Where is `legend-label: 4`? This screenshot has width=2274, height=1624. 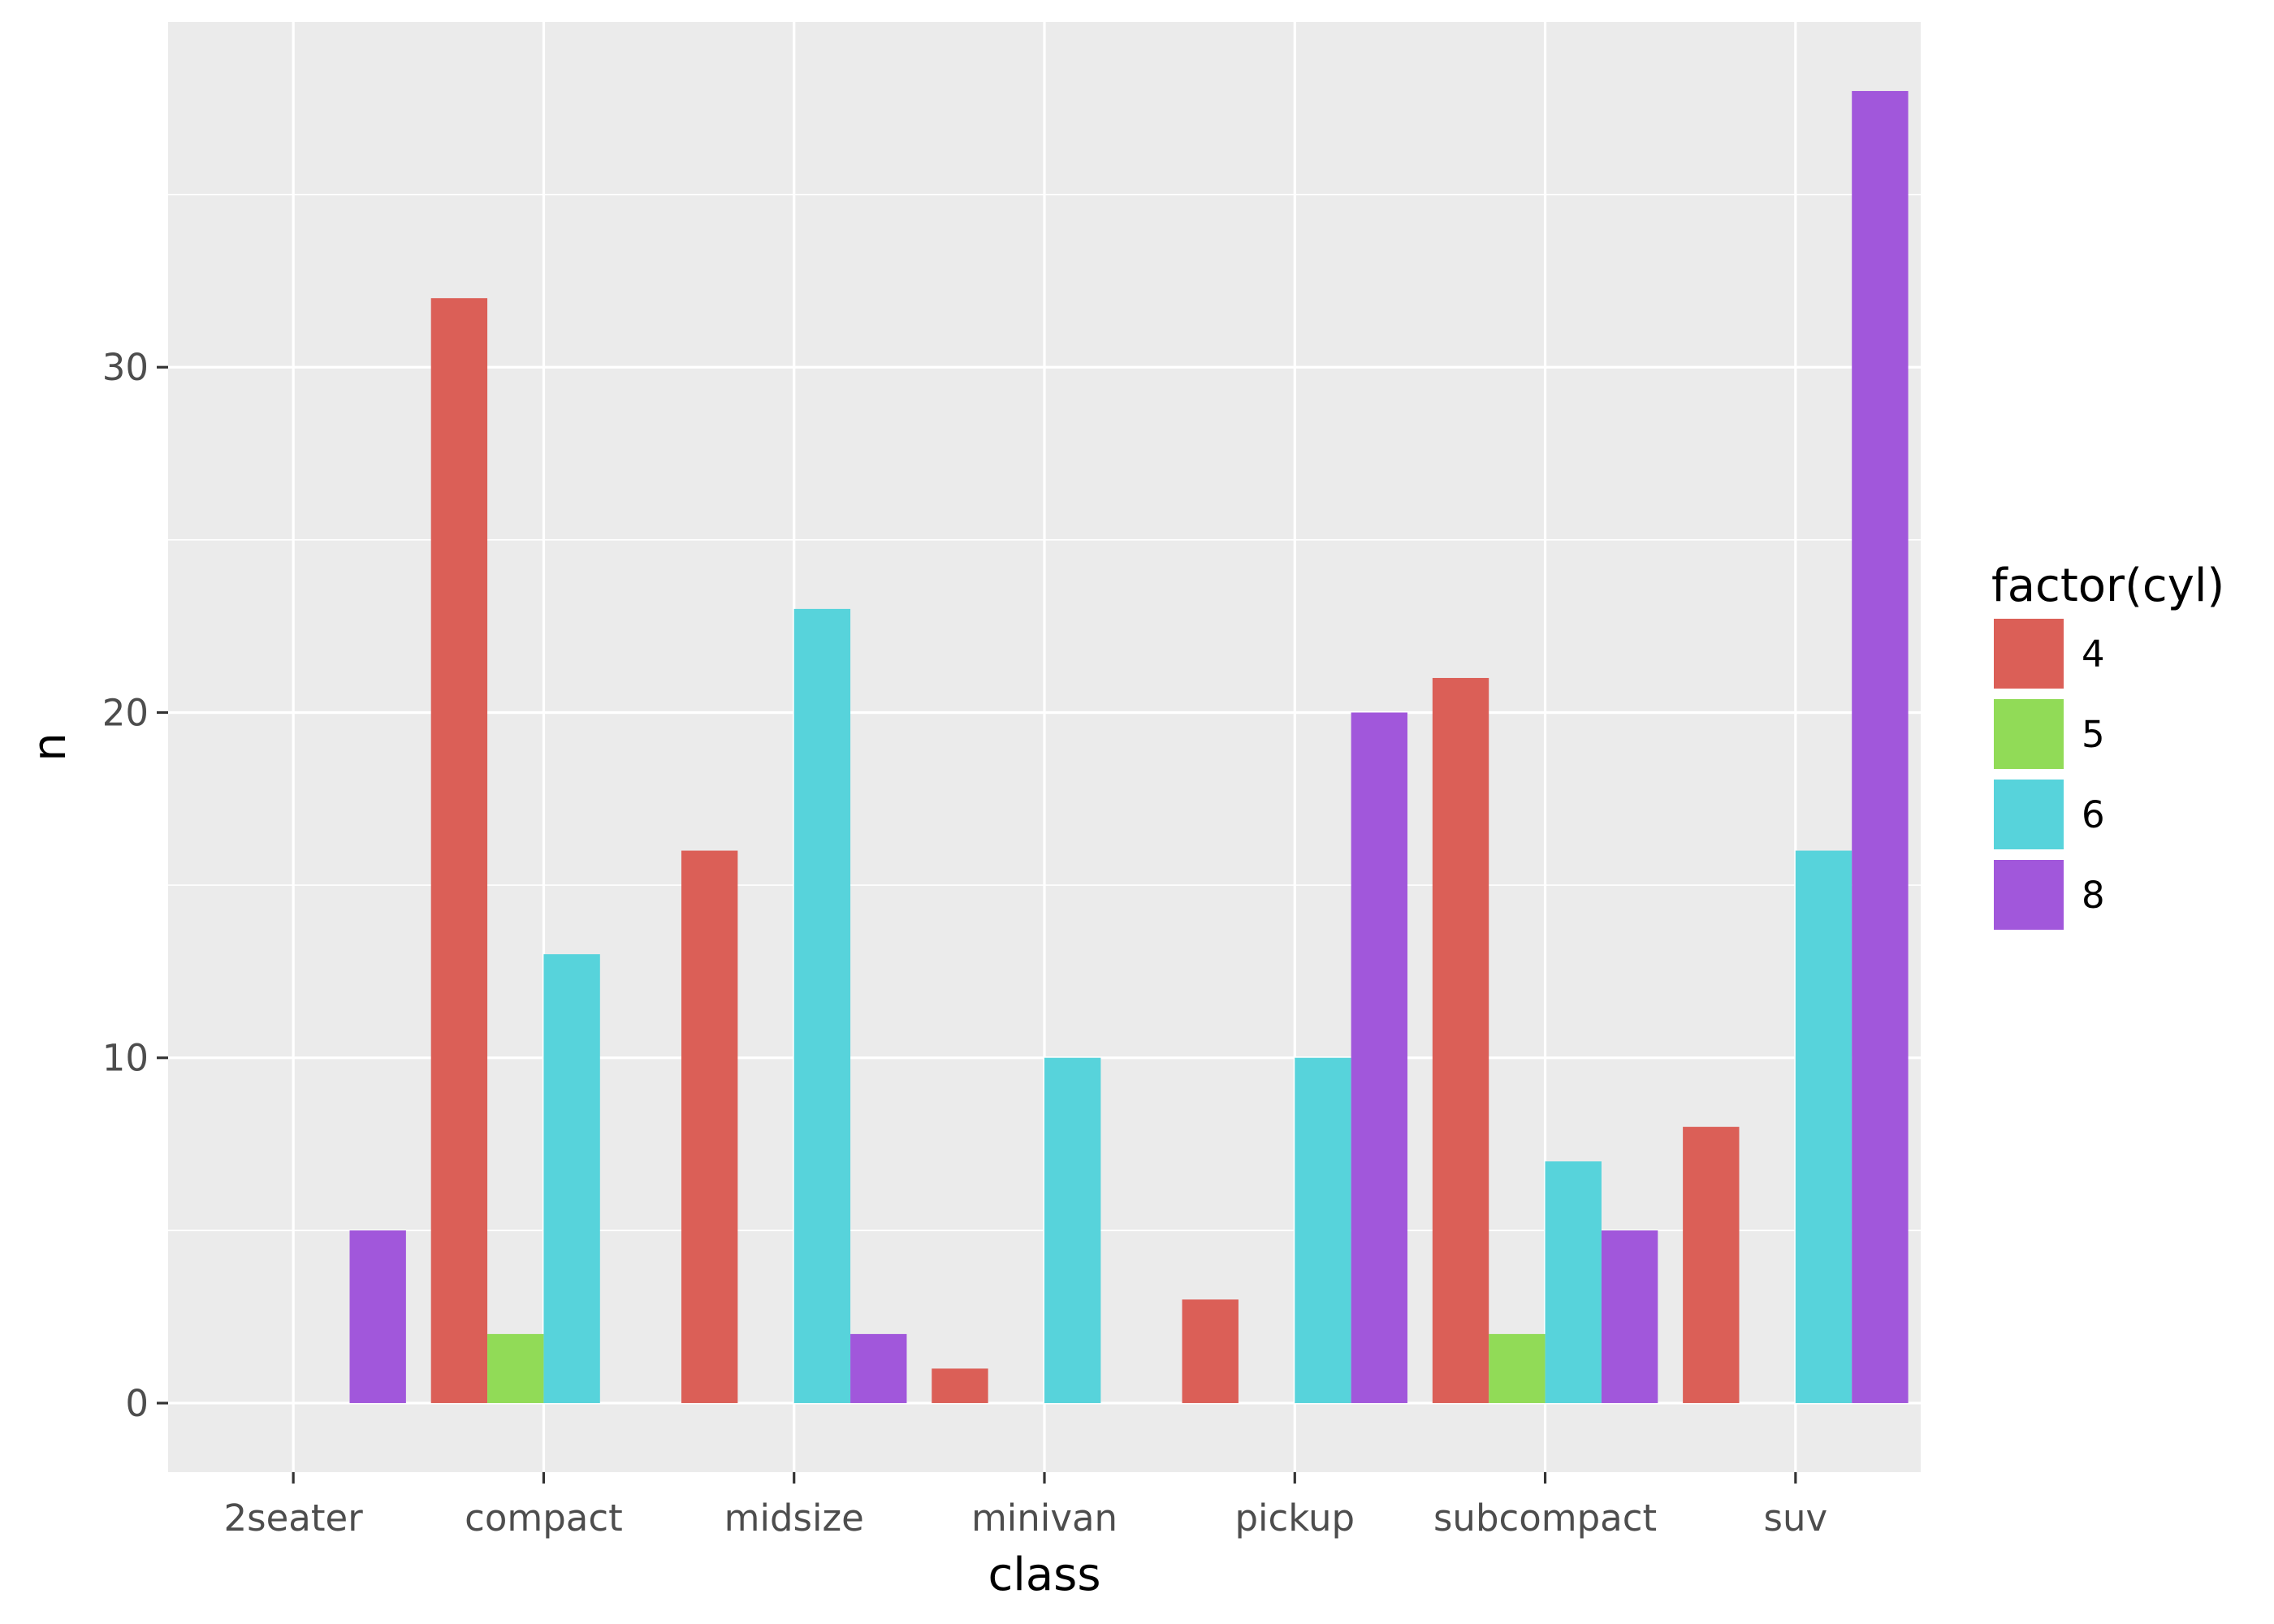 legend-label: 4 is located at coordinates (2093, 654).